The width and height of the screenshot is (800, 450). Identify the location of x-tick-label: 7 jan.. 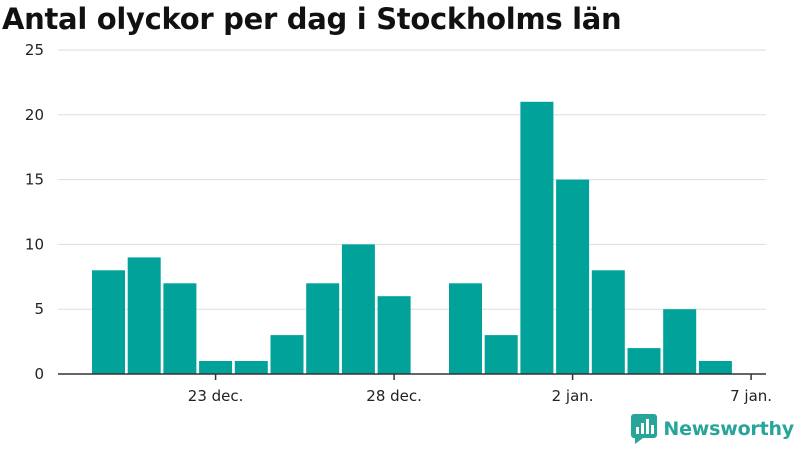
(751, 396).